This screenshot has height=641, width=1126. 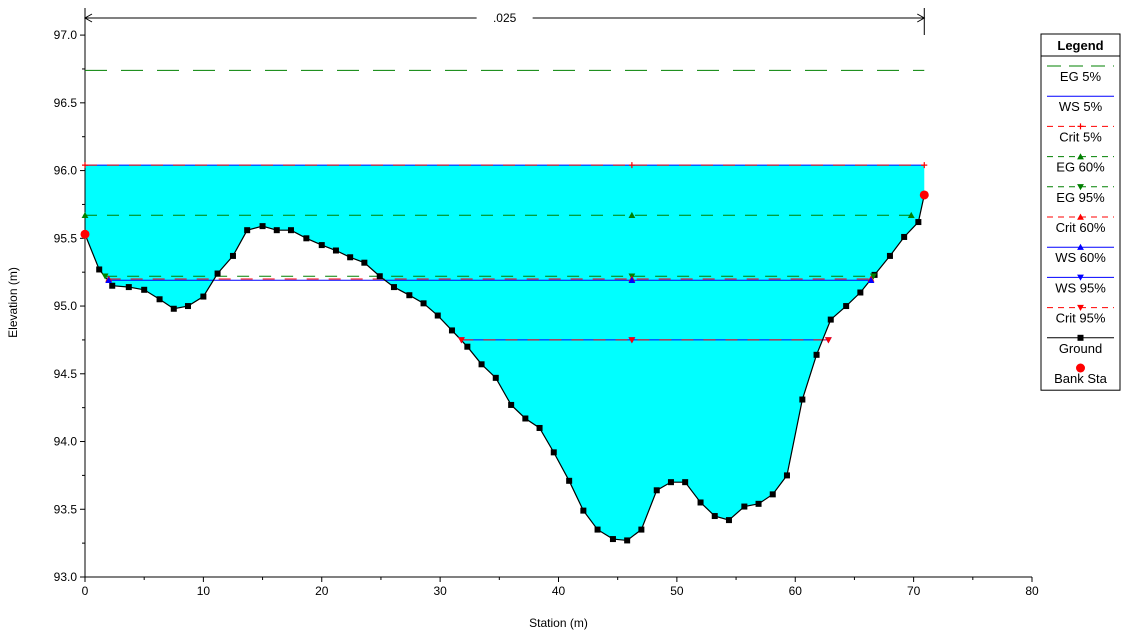 I want to click on x-tick-label: 30, so click(x=440, y=591).